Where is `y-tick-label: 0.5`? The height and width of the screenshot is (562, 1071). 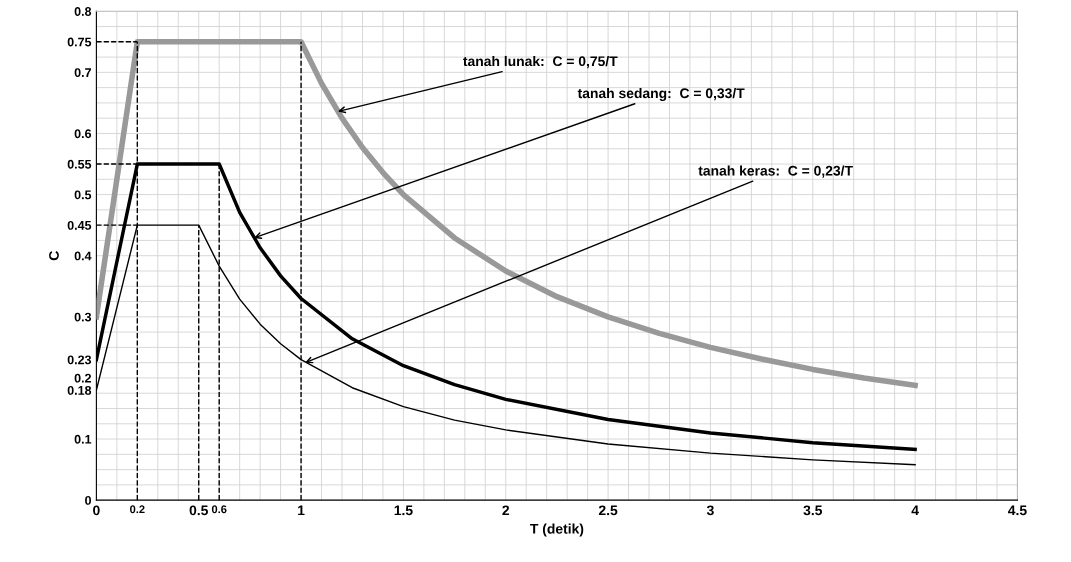 y-tick-label: 0.5 is located at coordinates (83, 195).